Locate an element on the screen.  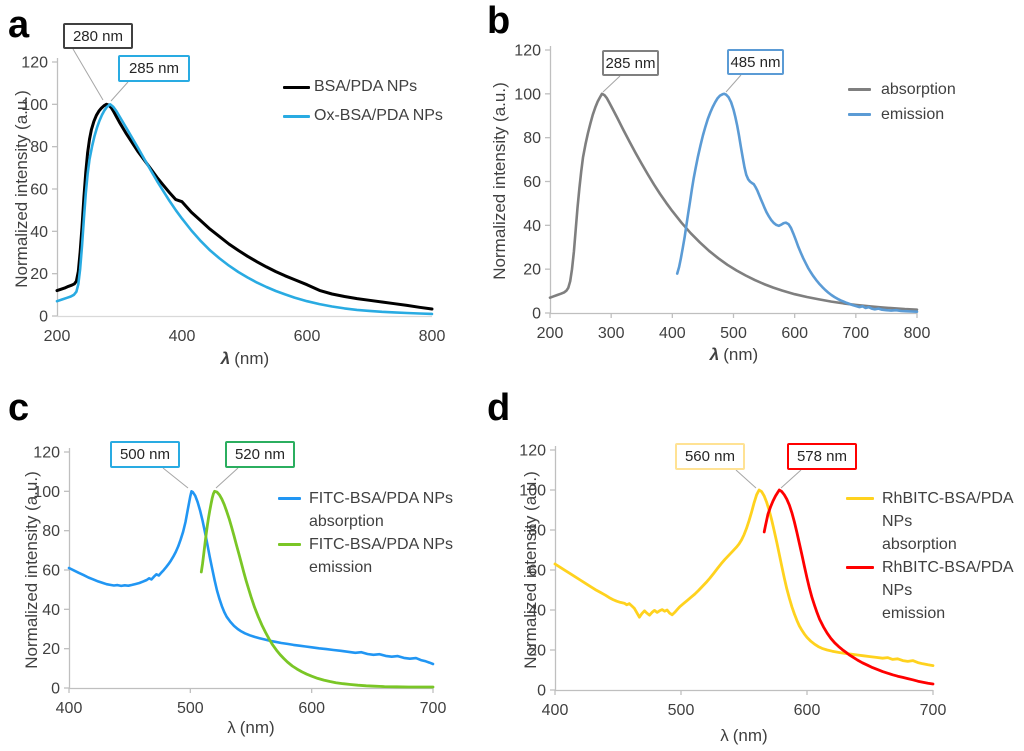
legend-label: RhBITC-BSA/PDA NPs absorption is located at coordinates (947, 521).